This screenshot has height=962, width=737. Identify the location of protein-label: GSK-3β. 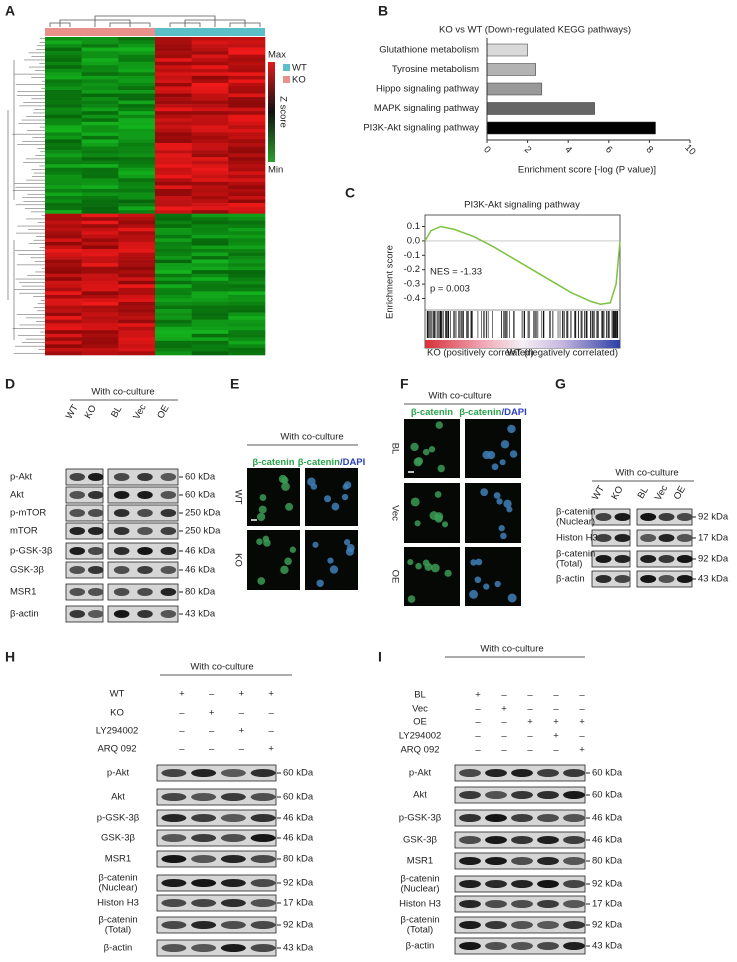
(420, 840).